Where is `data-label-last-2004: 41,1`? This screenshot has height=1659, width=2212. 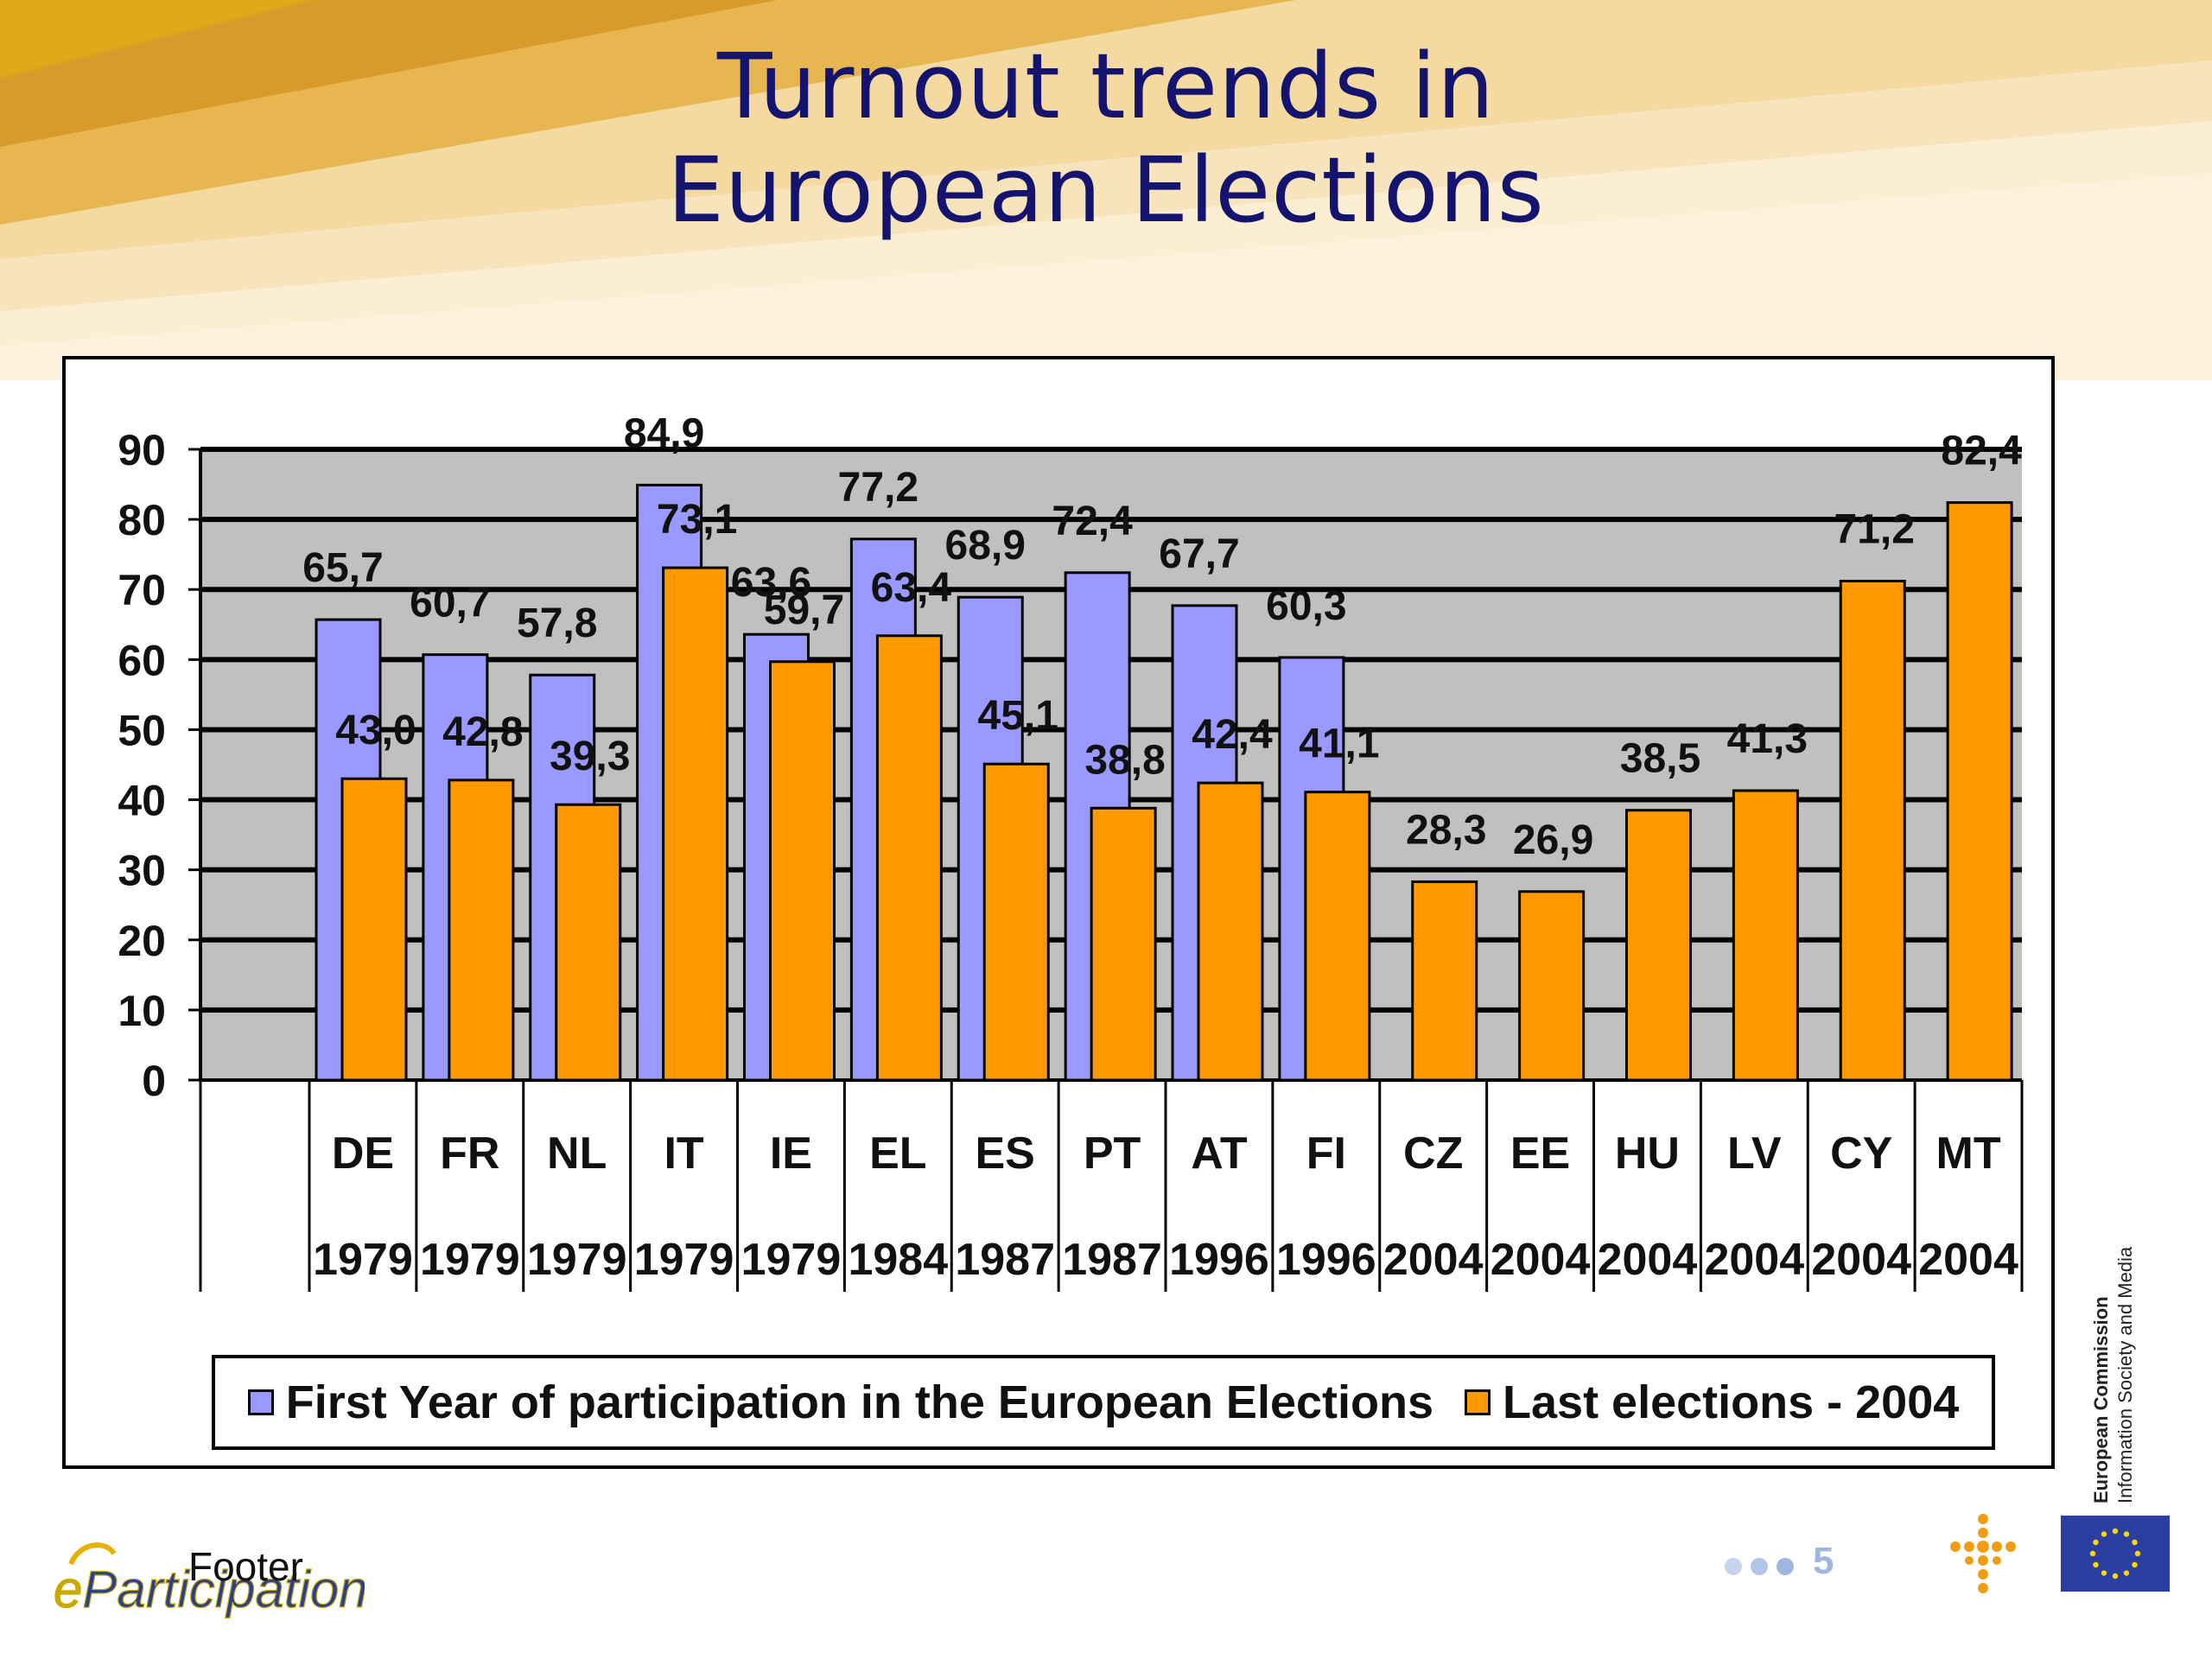 data-label-last-2004: 41,1 is located at coordinates (1339, 744).